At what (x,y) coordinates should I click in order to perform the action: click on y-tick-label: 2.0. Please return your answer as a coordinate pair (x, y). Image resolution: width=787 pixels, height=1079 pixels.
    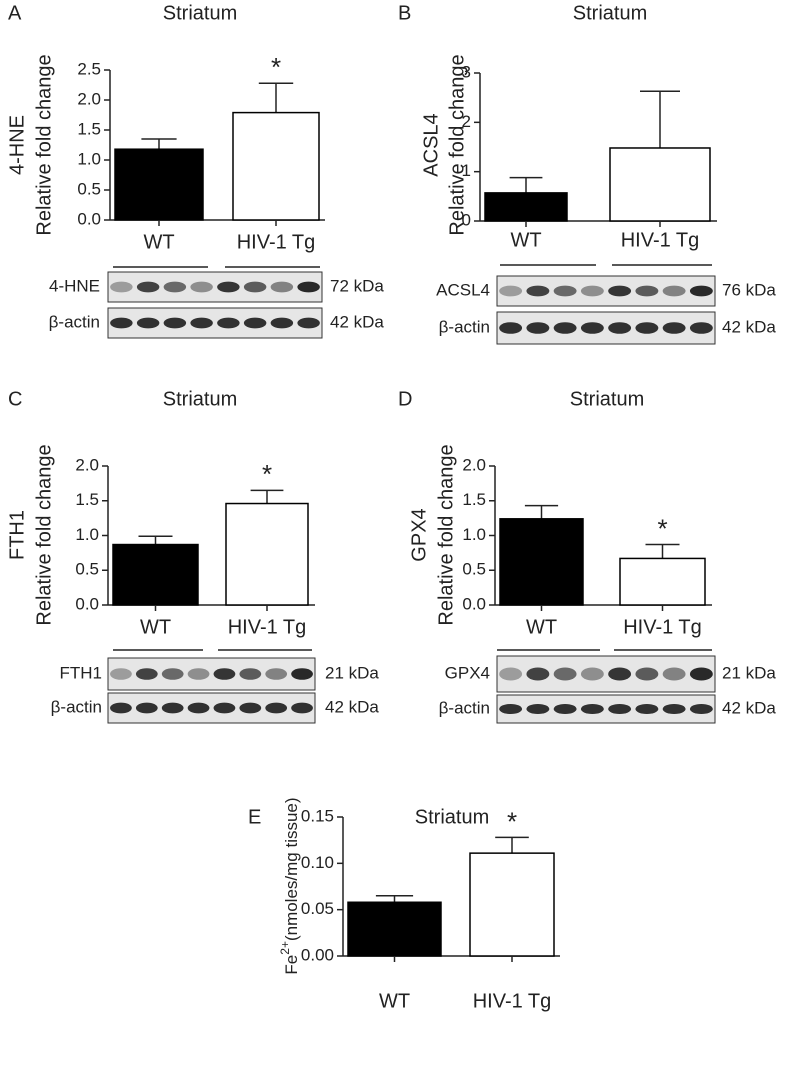
    Looking at the image, I should click on (87, 464).